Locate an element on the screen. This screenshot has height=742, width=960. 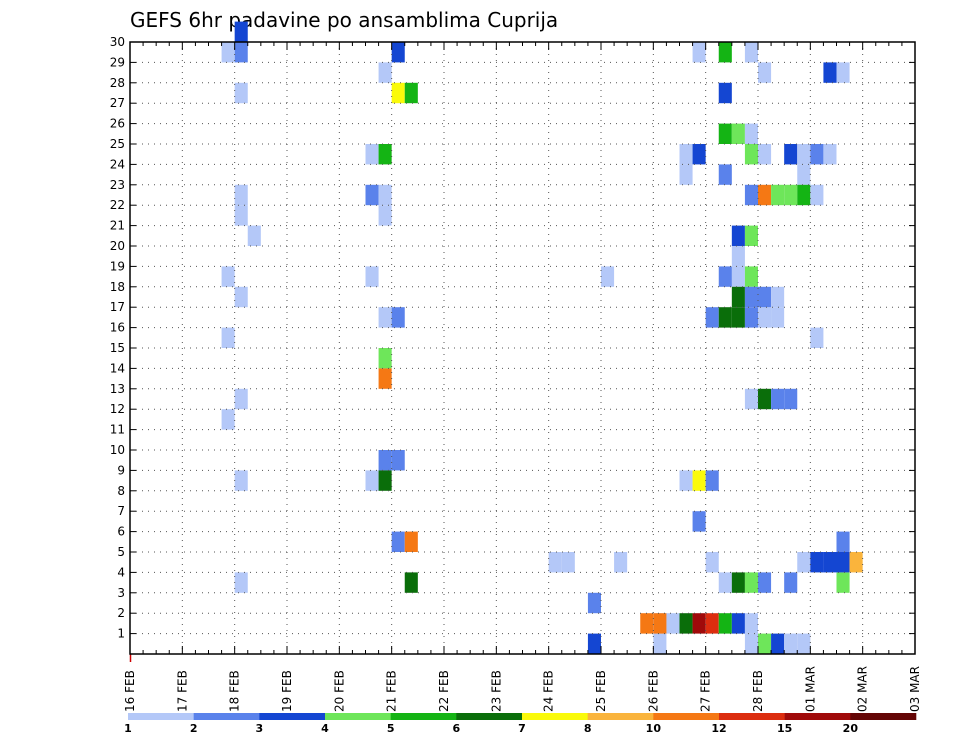
colorbar-label: 7 is located at coordinates (522, 728).